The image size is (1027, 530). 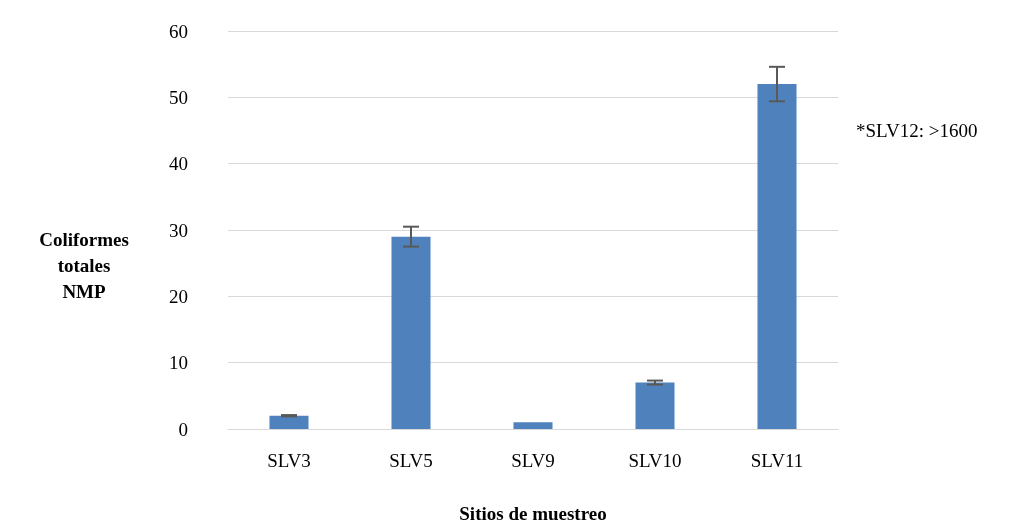 What do you see at coordinates (178, 97) in the screenshot?
I see `y-tick-label: 50` at bounding box center [178, 97].